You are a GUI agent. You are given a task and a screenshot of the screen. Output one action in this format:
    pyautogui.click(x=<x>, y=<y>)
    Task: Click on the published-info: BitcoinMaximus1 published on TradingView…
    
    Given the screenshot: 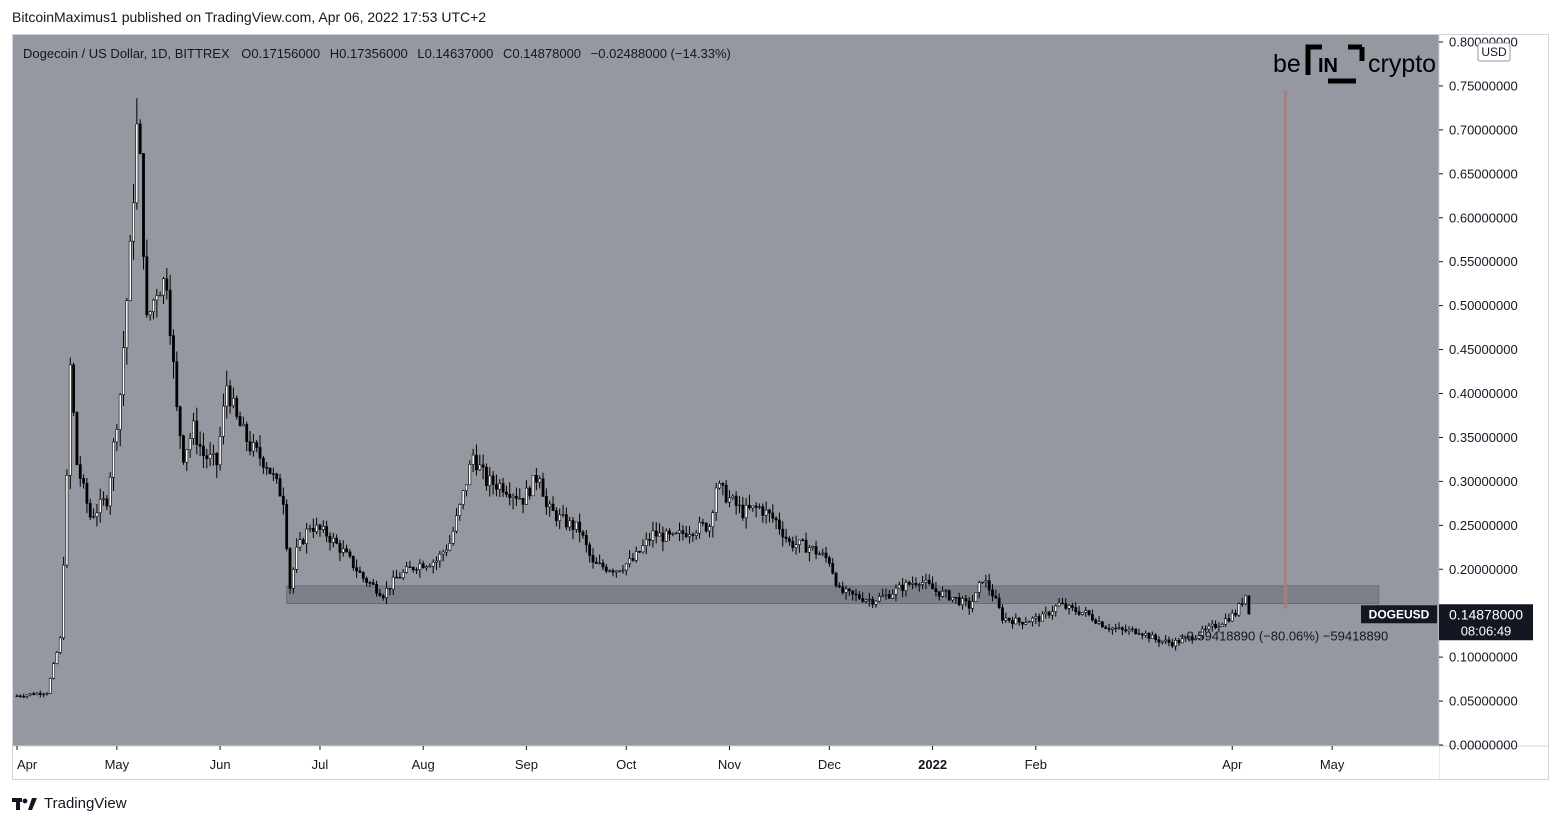 What is the action you would take?
    pyautogui.click(x=249, y=17)
    